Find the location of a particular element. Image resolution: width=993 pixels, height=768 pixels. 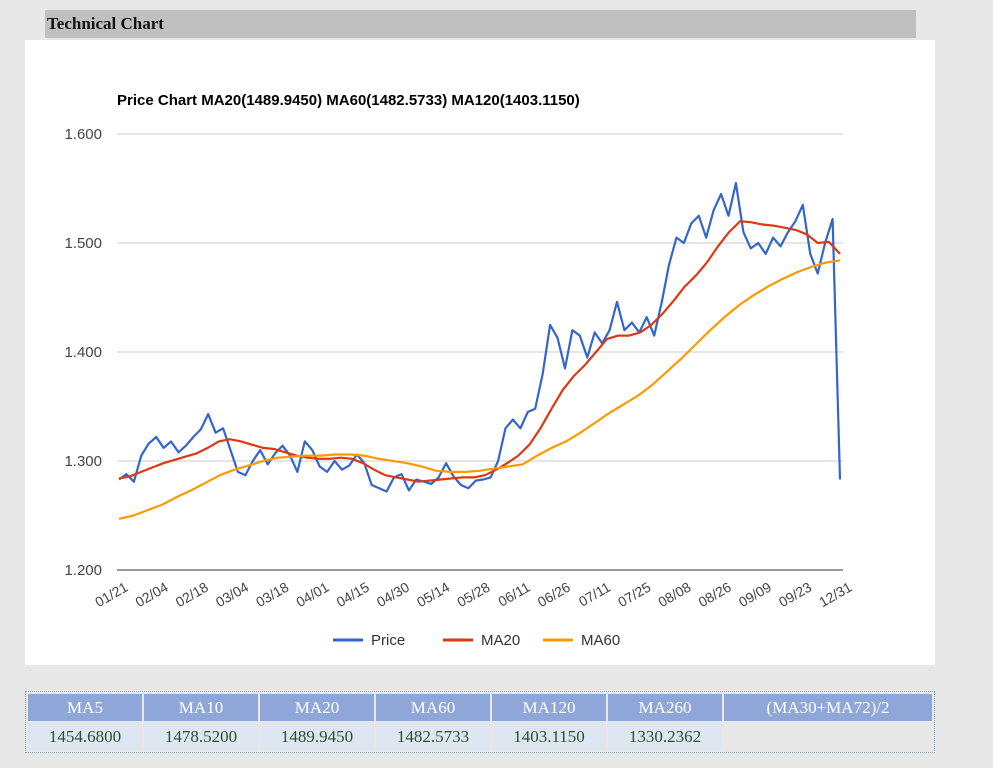

ma260-value: 1330.2362 is located at coordinates (665, 736).